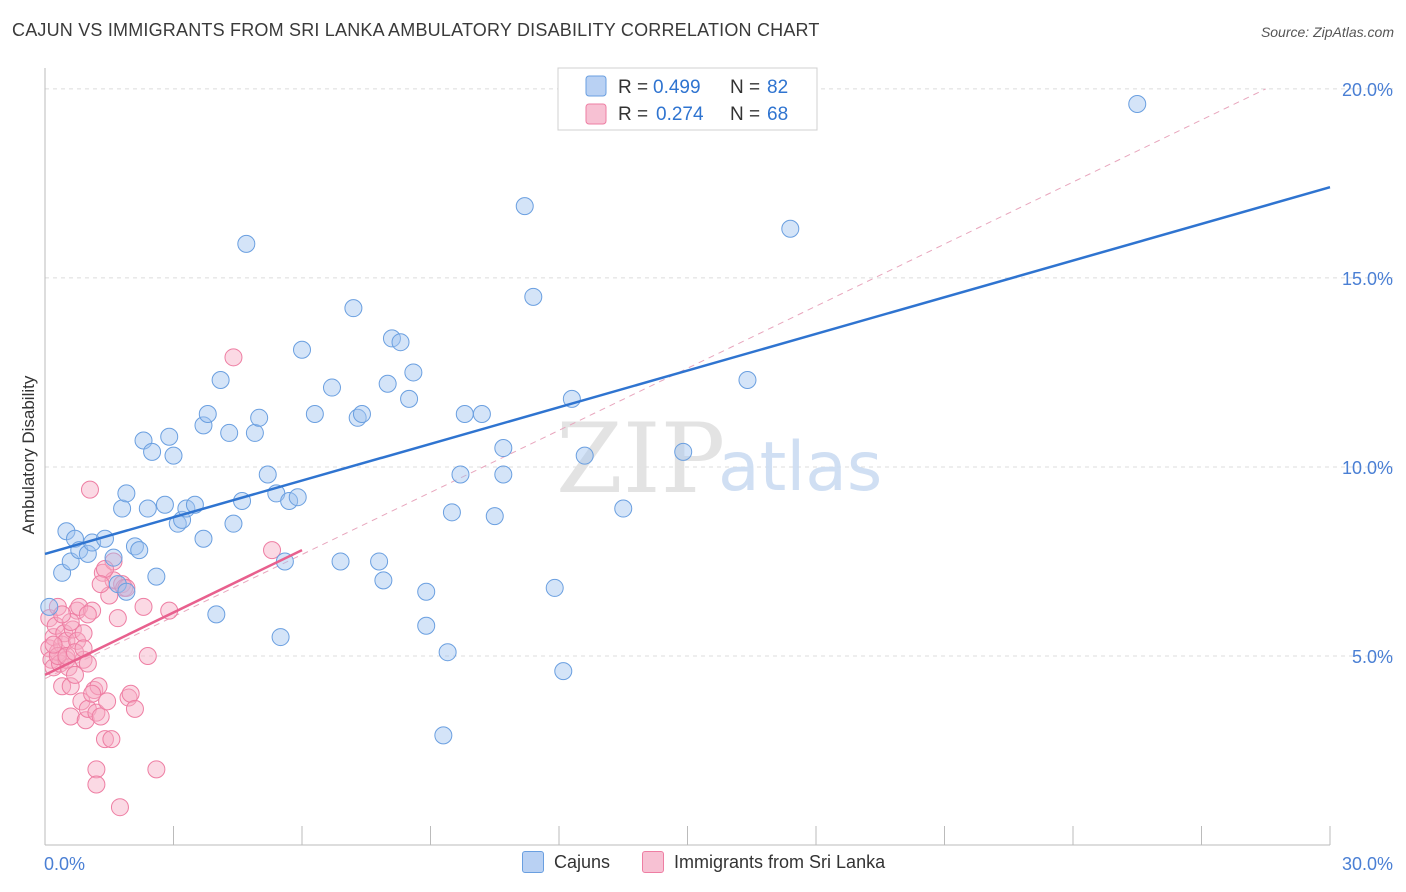 The width and height of the screenshot is (1406, 892). What do you see at coordinates (28, 454) in the screenshot?
I see `y-axis-label: Ambulatory Disability` at bounding box center [28, 454].